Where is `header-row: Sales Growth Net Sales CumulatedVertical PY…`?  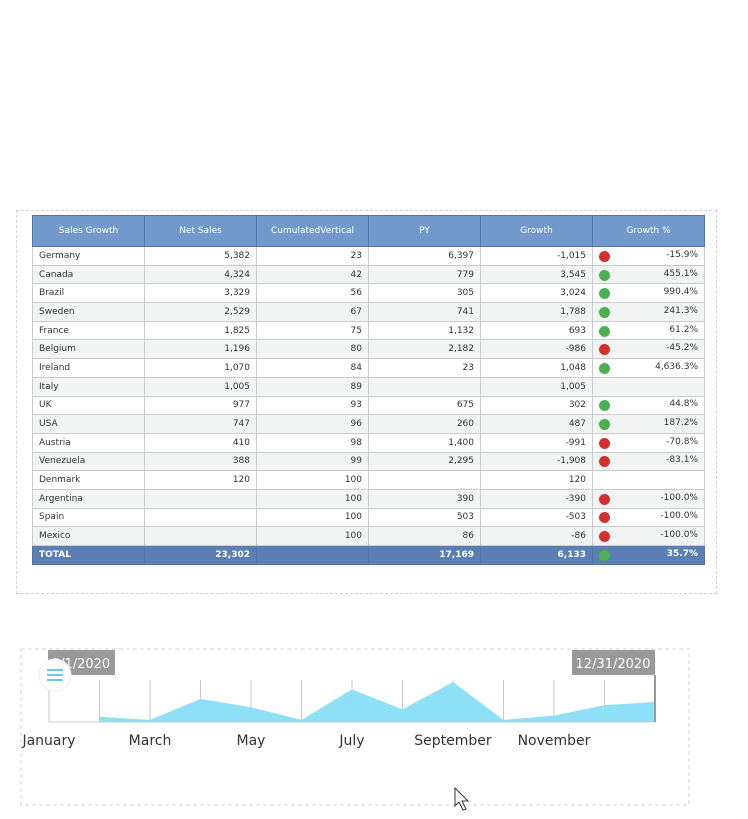
header-row: Sales Growth Net Sales CumulatedVertical PY… is located at coordinates (368, 231).